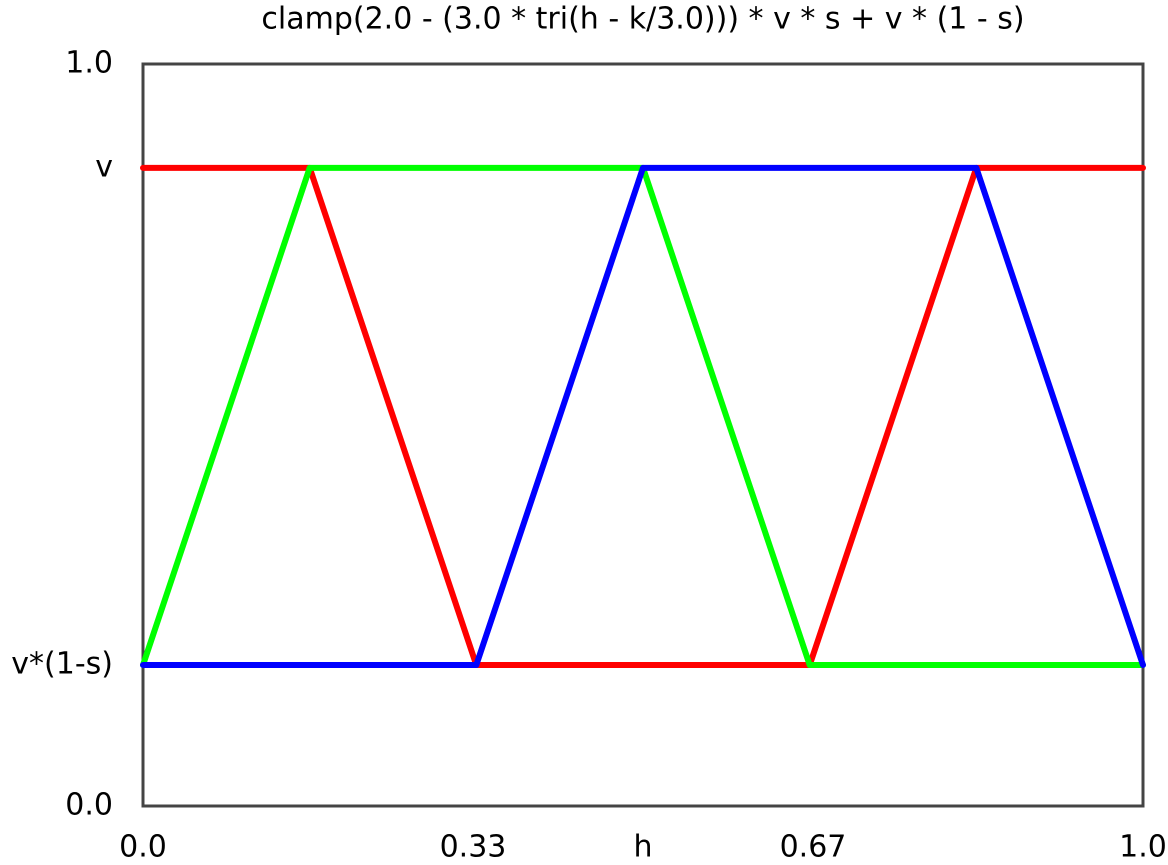  What do you see at coordinates (89, 805) in the screenshot?
I see `y-tick-label: 0.0` at bounding box center [89, 805].